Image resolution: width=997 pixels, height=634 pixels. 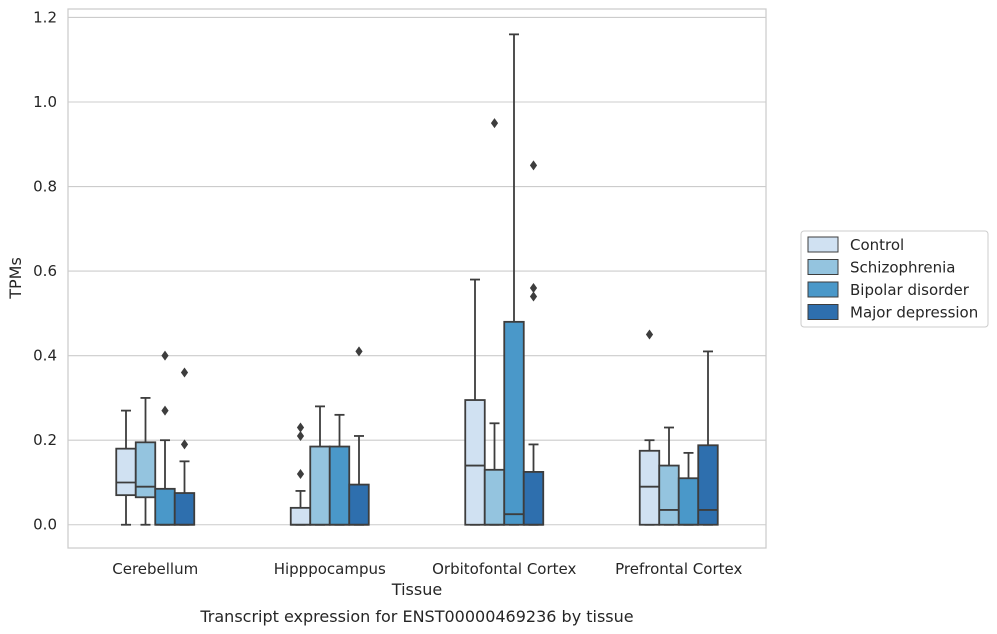 I want to click on x-tick-label: Hipppocampus, so click(x=330, y=569).